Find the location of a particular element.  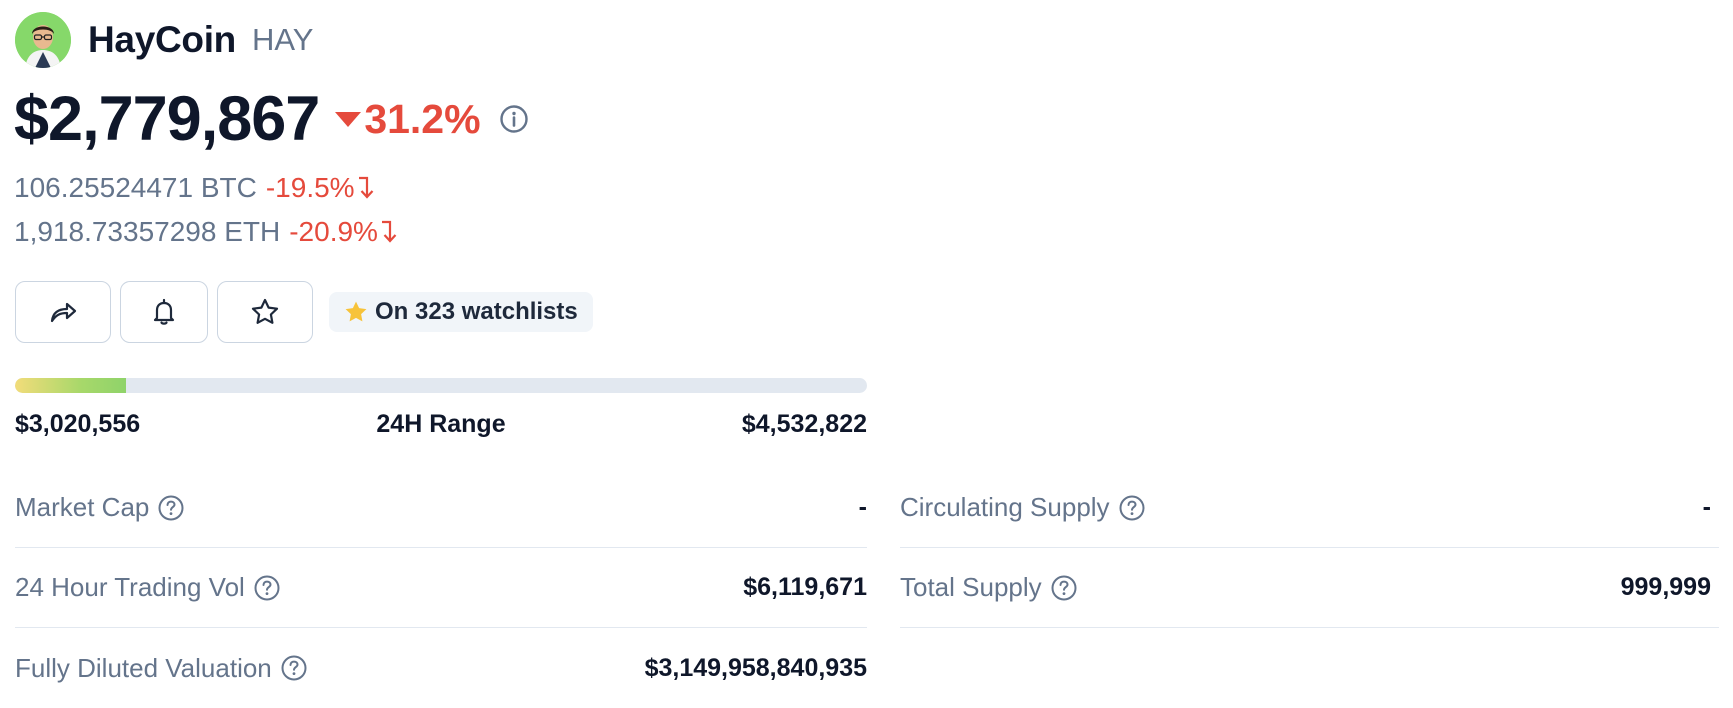

share-button is located at coordinates (63, 312).